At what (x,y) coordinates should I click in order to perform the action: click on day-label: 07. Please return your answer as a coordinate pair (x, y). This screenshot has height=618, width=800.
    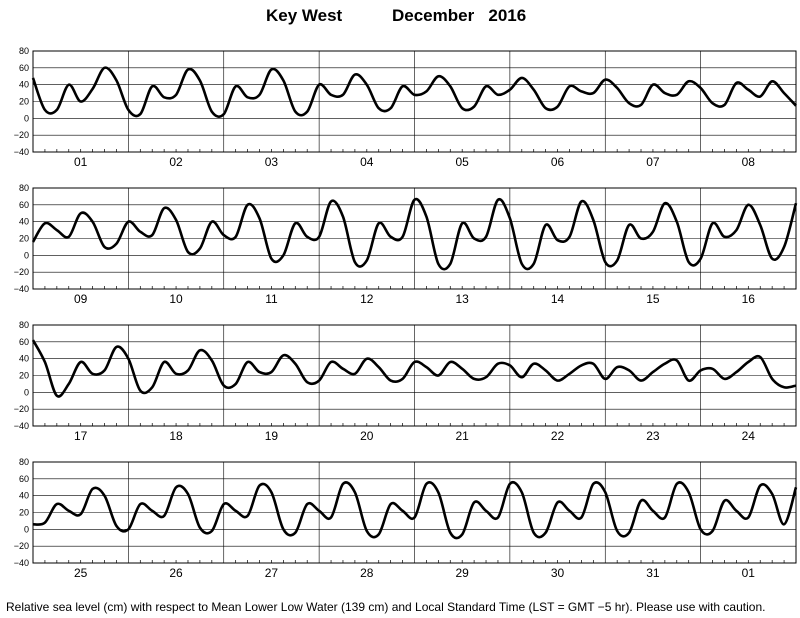
    Looking at the image, I should click on (653, 162).